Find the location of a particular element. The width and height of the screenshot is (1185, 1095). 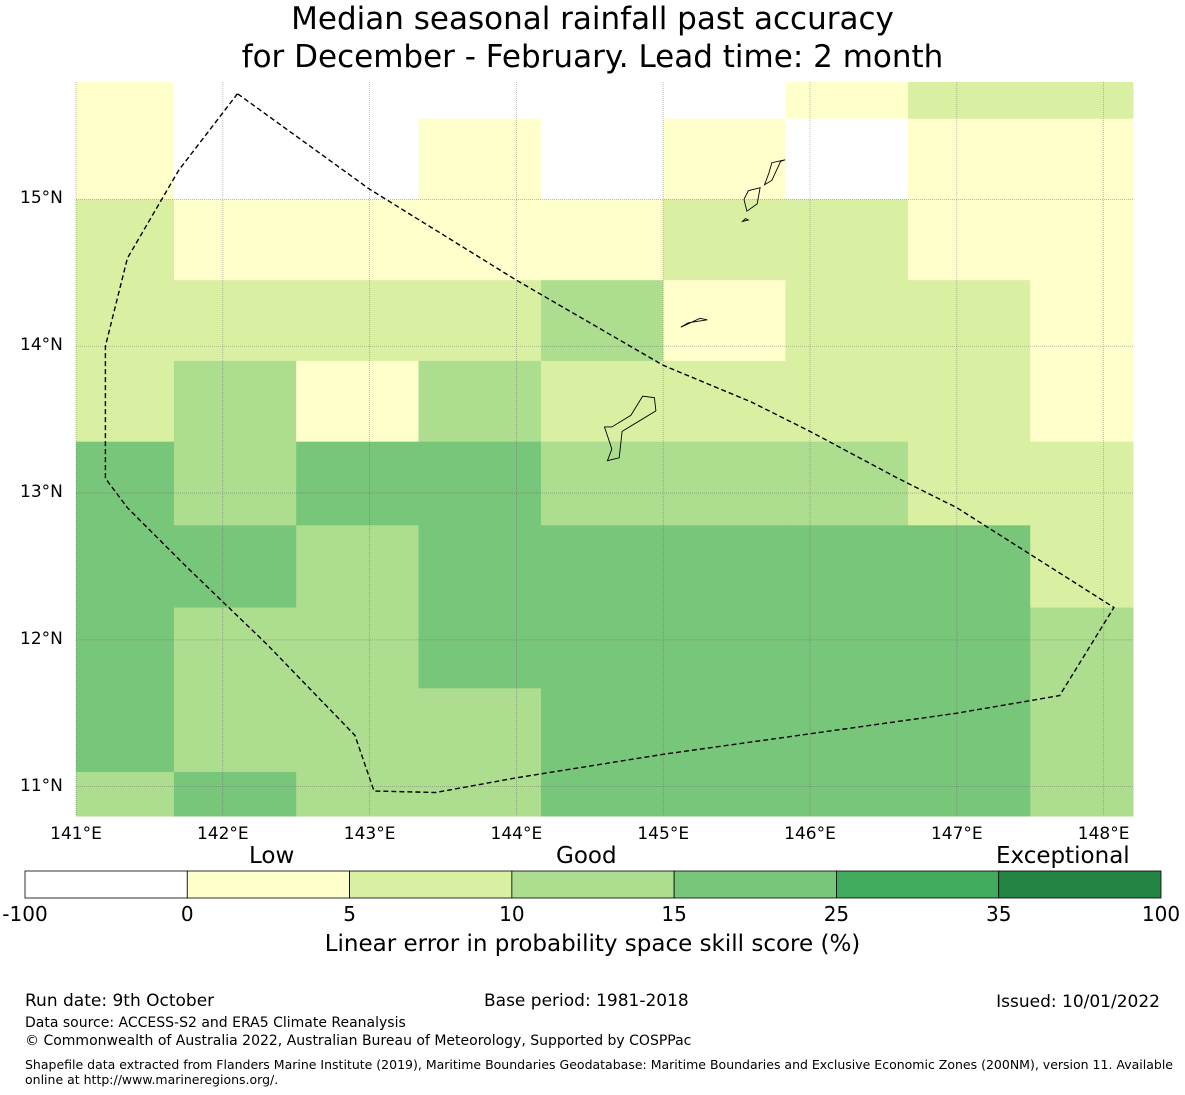

lat-tick-label: 15°N is located at coordinates (41, 198).